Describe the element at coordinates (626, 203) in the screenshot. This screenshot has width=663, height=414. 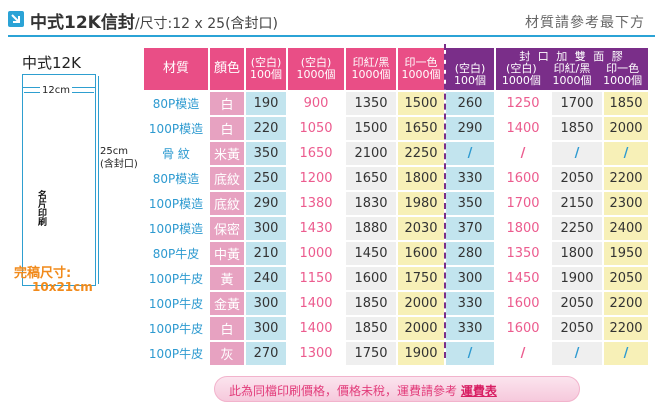
I see `price-cell: 2300` at that location.